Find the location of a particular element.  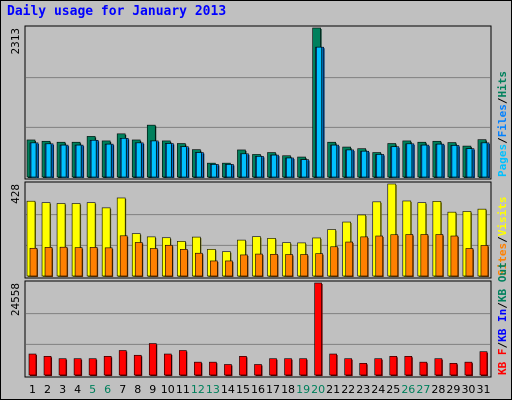

x-tick-label: 20 is located at coordinates (318, 389).